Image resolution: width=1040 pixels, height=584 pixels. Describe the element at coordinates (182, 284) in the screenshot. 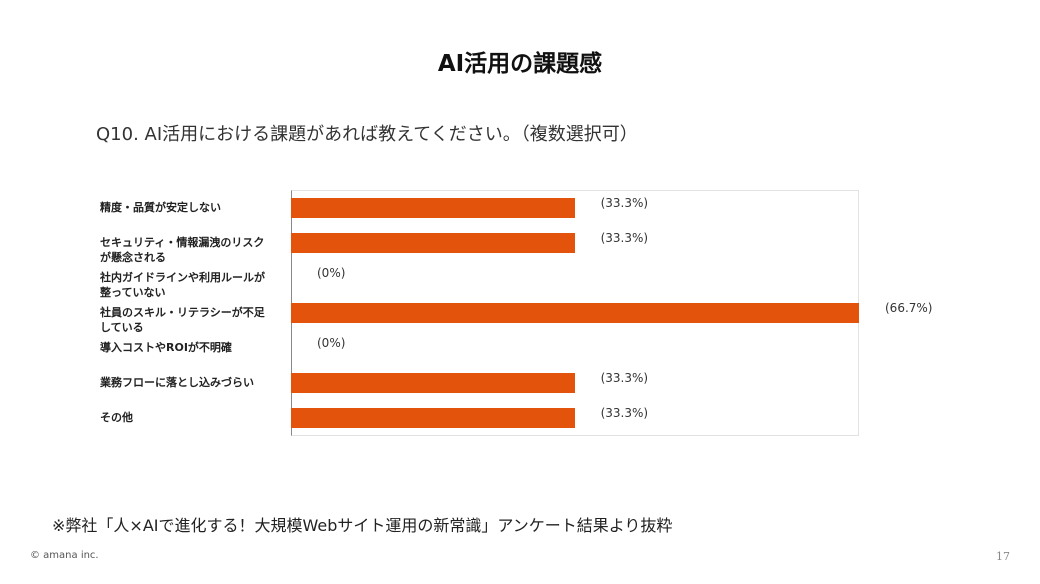

I see `category-label: 社内ガイドラインや利用ルールが整っていない` at that location.